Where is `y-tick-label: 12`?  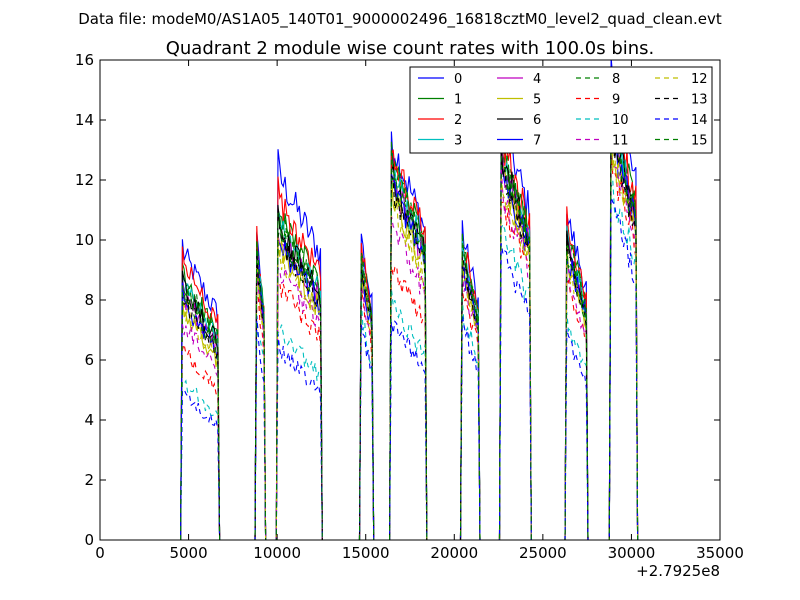 y-tick-label: 12 is located at coordinates (84, 180).